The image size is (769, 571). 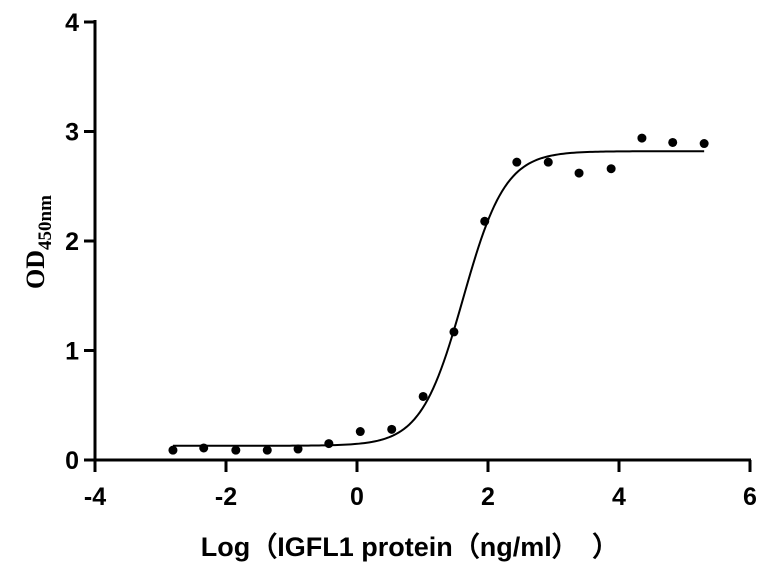 I want to click on y-ticks: 0 1 2 3 4, so click(x=80, y=242).